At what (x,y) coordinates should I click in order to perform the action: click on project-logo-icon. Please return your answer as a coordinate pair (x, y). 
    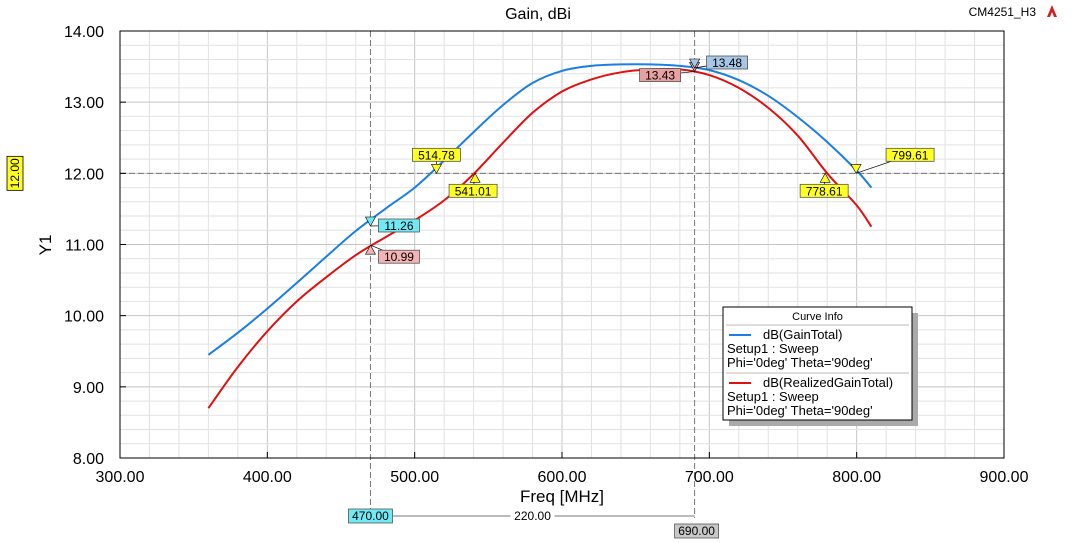
    Looking at the image, I should click on (1052, 11).